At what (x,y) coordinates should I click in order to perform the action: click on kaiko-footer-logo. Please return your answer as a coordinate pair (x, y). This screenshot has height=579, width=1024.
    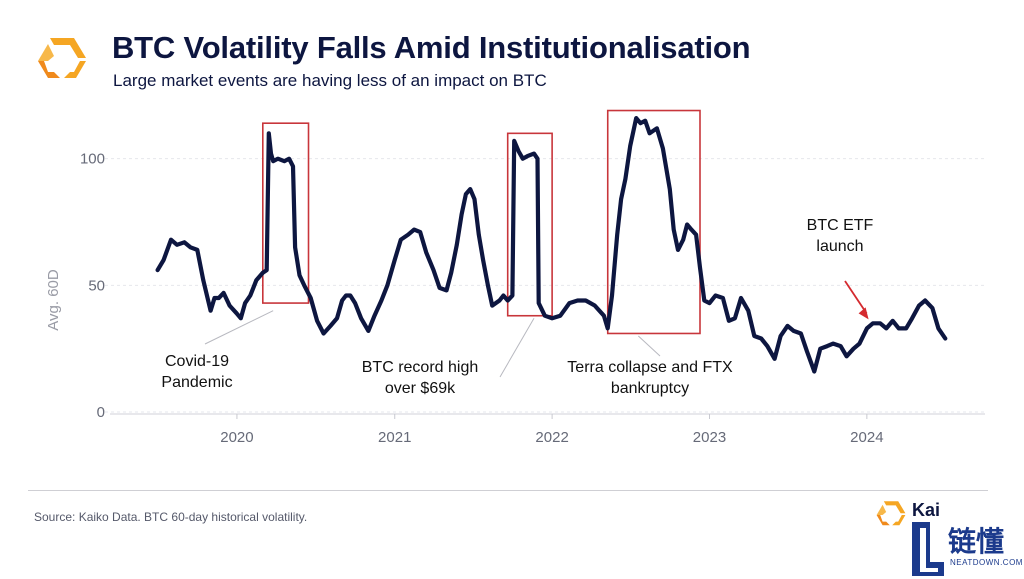
    Looking at the image, I should click on (891, 513).